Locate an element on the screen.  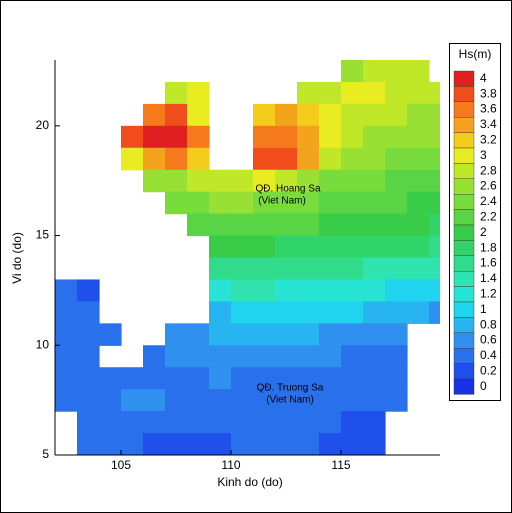
colorbar-label: 1.8 is located at coordinates (488, 247).